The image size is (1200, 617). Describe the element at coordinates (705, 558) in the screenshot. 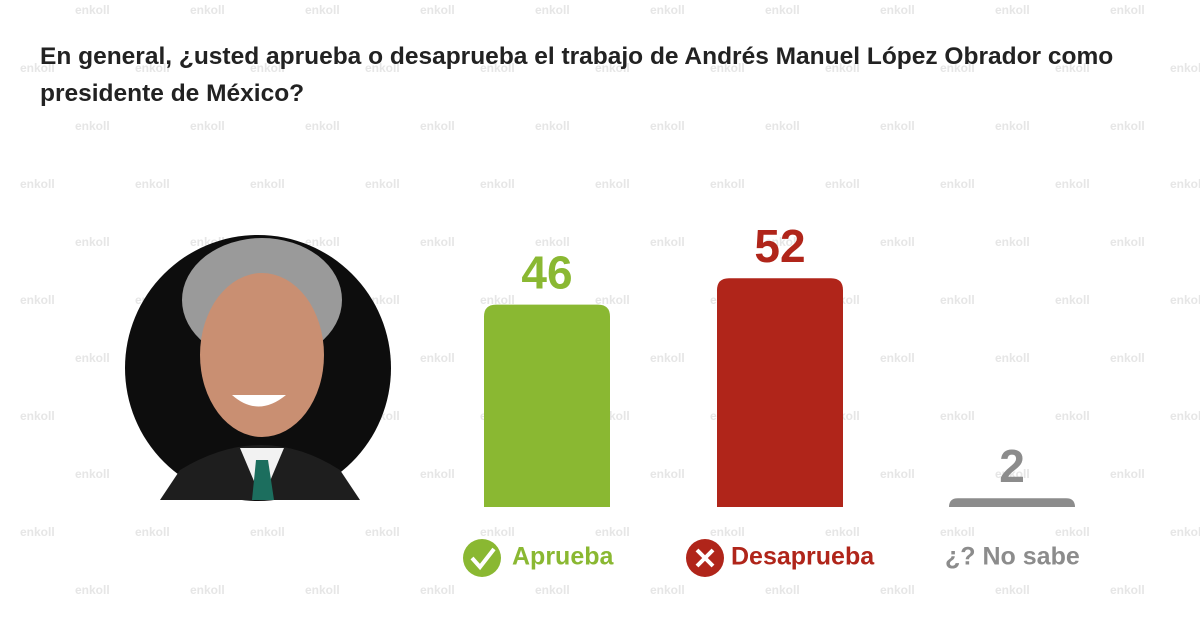

I see `x-mark` at that location.